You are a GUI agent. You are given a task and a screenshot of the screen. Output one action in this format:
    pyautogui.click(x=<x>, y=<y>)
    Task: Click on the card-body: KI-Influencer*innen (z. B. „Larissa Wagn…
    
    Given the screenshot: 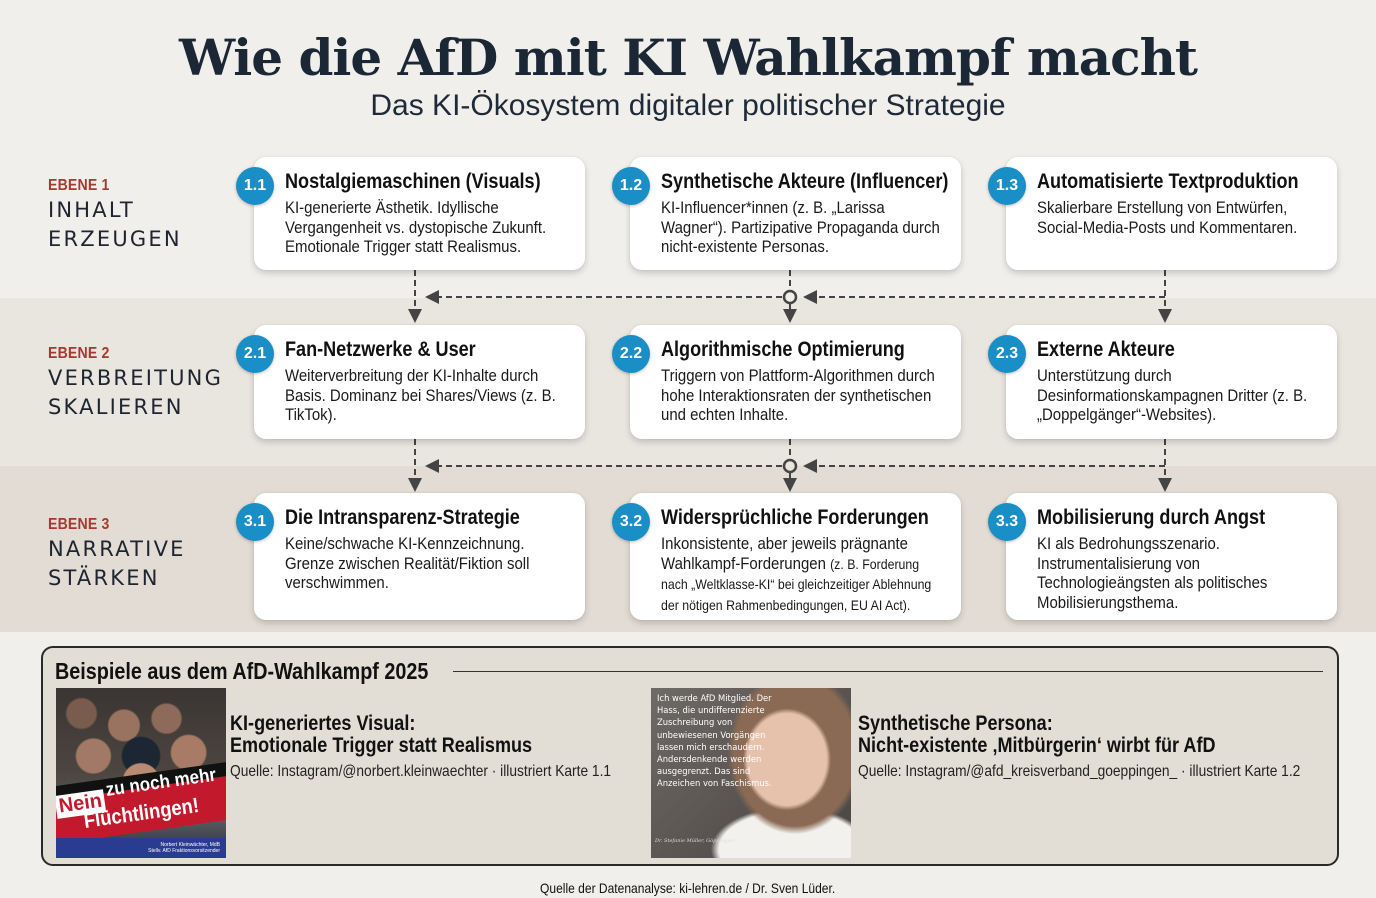 What is the action you would take?
    pyautogui.click(x=800, y=227)
    